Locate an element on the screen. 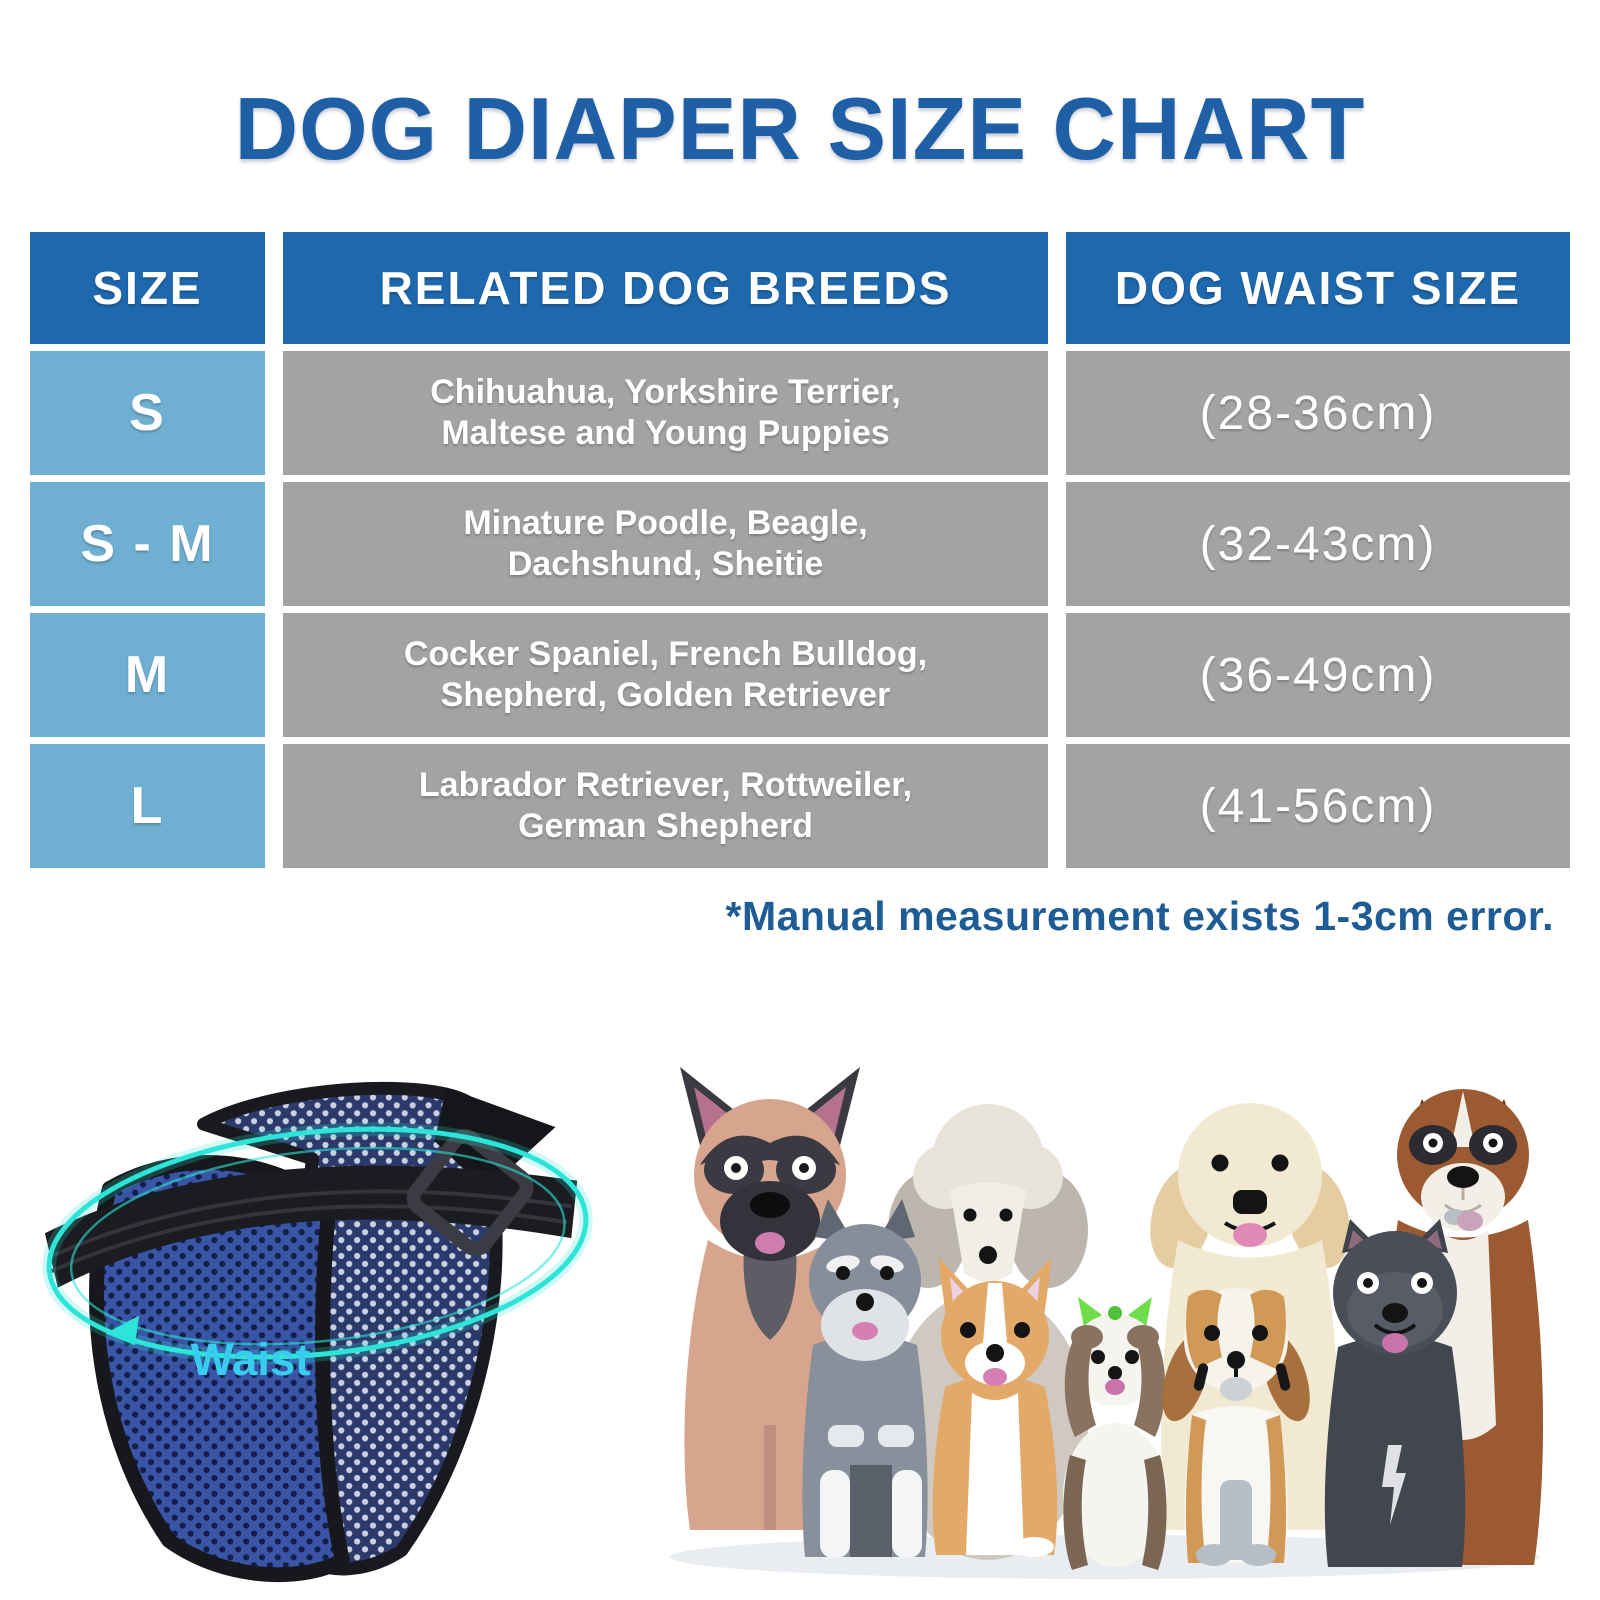 Image resolution: width=1600 pixels, height=1600 pixels. row-sm-waist-cell: (32-43cm) is located at coordinates (1318, 544).